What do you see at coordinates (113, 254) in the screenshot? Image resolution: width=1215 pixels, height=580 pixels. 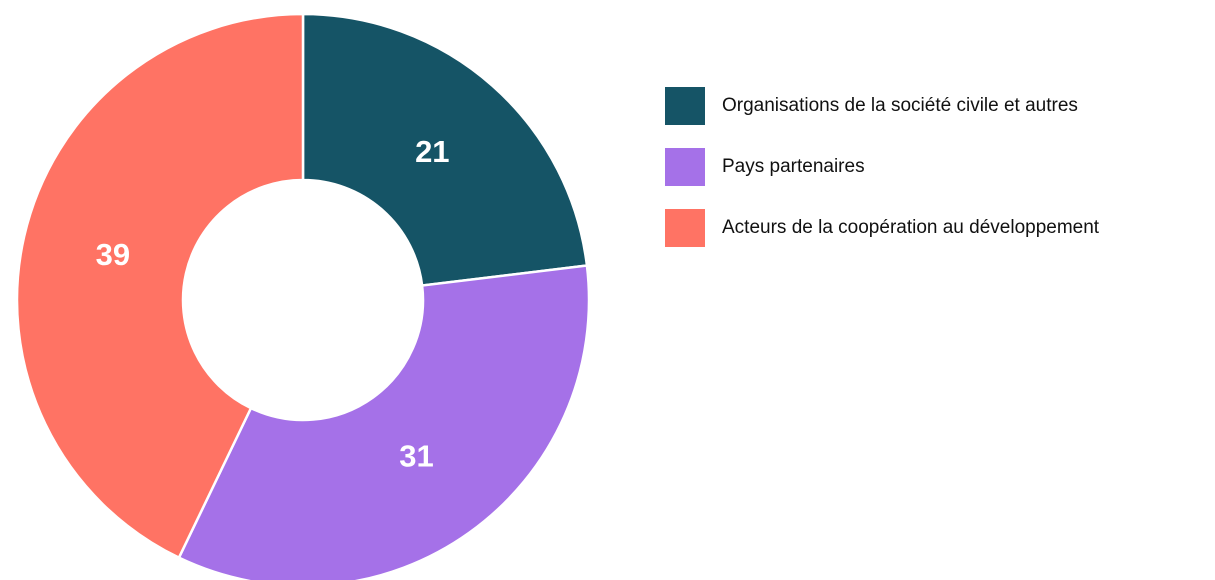 I see `data-label: 39` at bounding box center [113, 254].